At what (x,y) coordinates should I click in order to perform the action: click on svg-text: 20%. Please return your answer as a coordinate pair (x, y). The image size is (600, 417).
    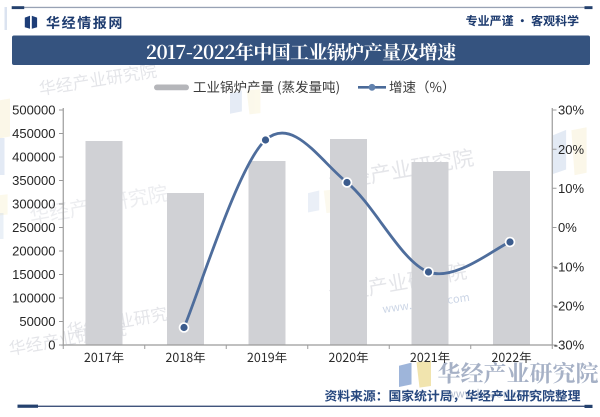
    Looking at the image, I should click on (571, 149).